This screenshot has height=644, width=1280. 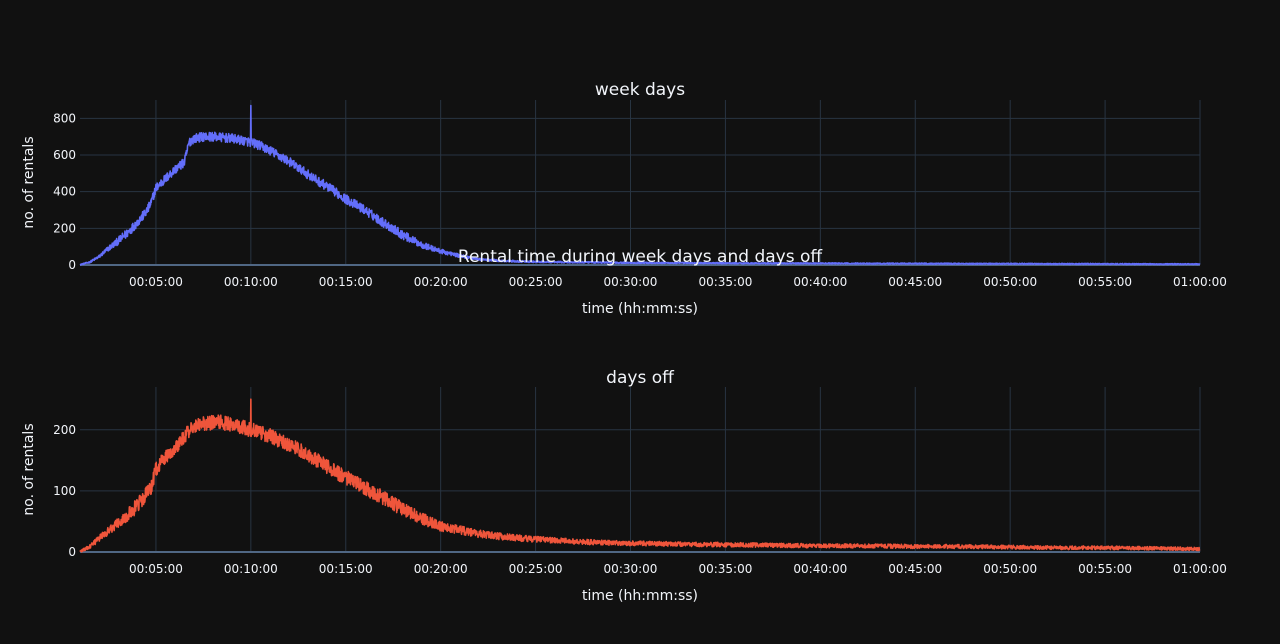 What do you see at coordinates (64, 118) in the screenshot?
I see `y-tick-label: 800` at bounding box center [64, 118].